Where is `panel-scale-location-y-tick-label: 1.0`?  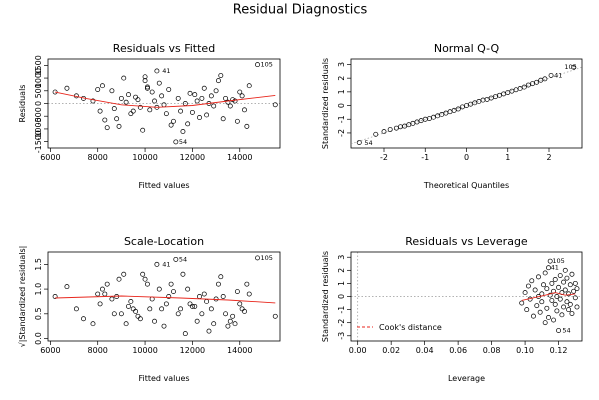 panel-scale-location-y-tick-label: 1.0 is located at coordinates (38, 289).